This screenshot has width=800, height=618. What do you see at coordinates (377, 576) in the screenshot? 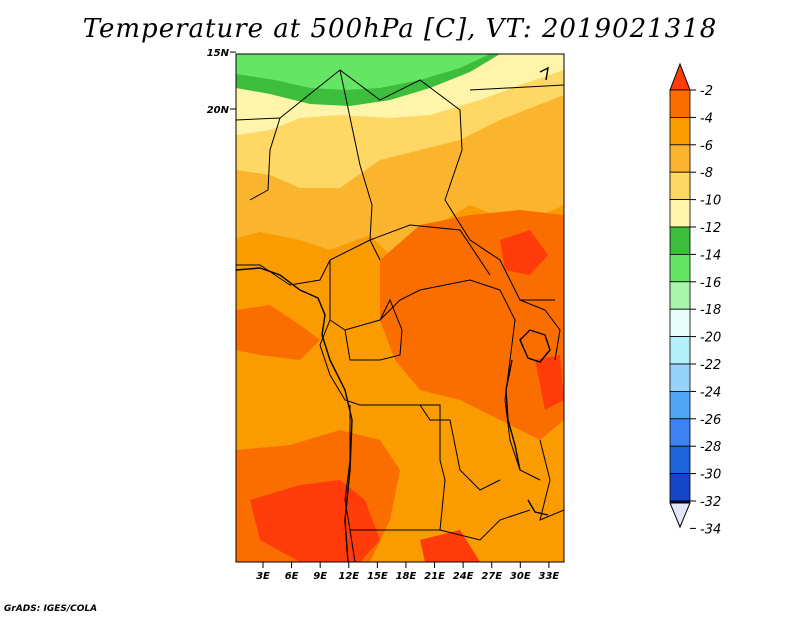
I see `lon-label: 15E` at bounding box center [377, 576].